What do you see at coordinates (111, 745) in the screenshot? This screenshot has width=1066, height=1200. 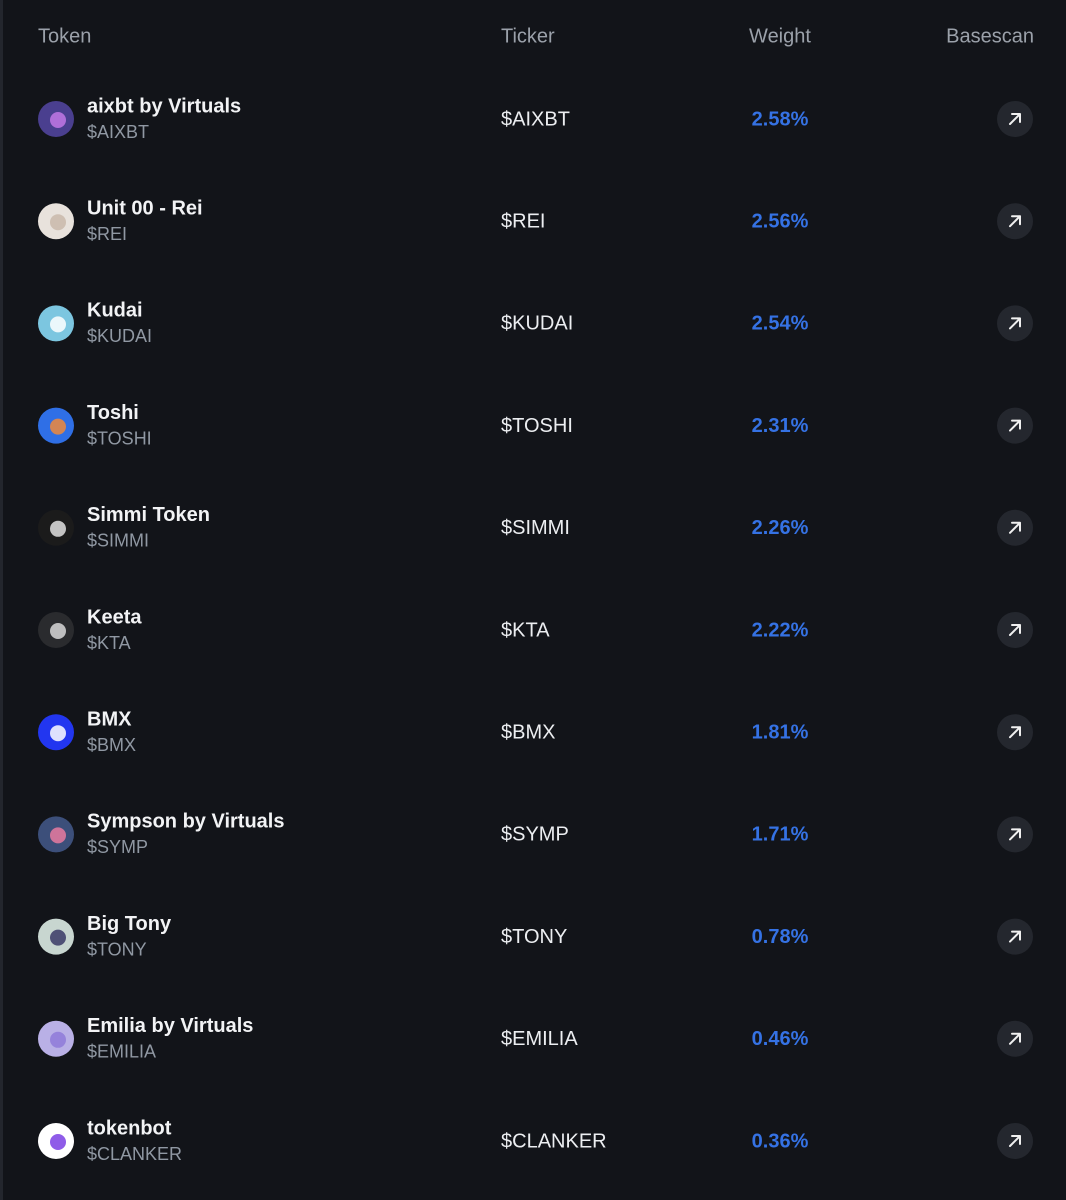 I see `token-symbol: $BMX` at bounding box center [111, 745].